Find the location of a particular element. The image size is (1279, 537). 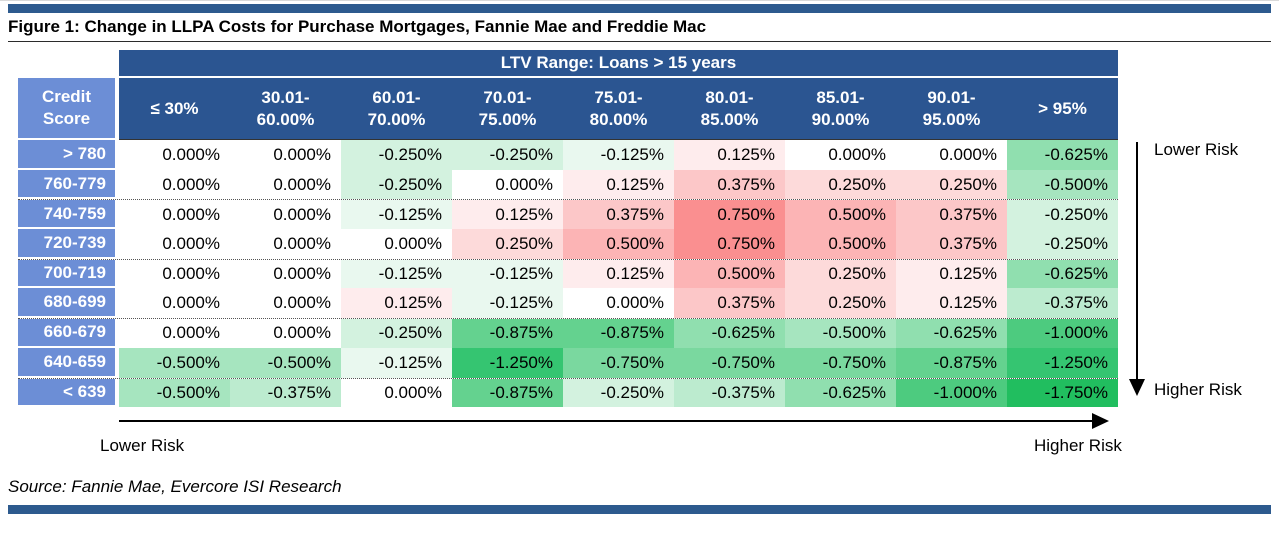

llpa-cell: -1.750% is located at coordinates (1062, 393).